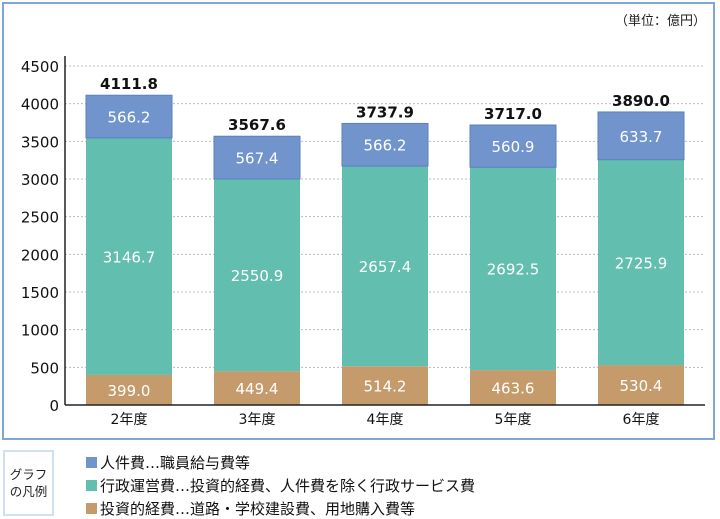 Image resolution: width=720 pixels, height=519 pixels. I want to click on legend-swatch-admin, so click(91, 485).